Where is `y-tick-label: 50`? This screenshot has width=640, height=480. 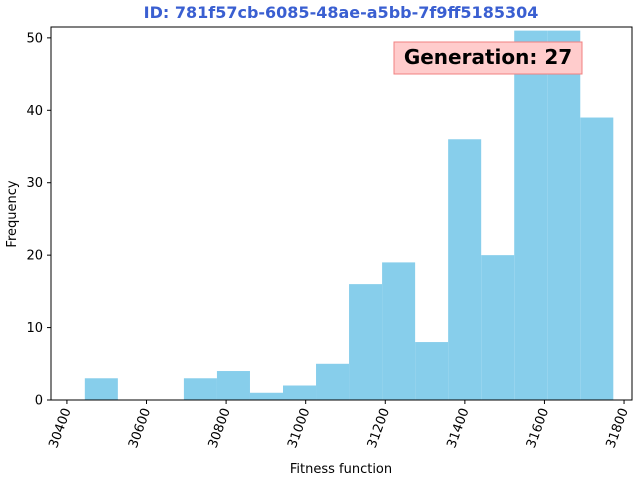 y-tick-label: 50 is located at coordinates (34, 38).